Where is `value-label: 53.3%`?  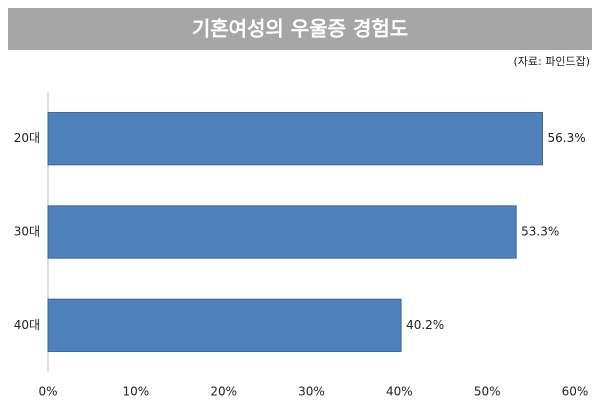 value-label: 53.3% is located at coordinates (540, 232).